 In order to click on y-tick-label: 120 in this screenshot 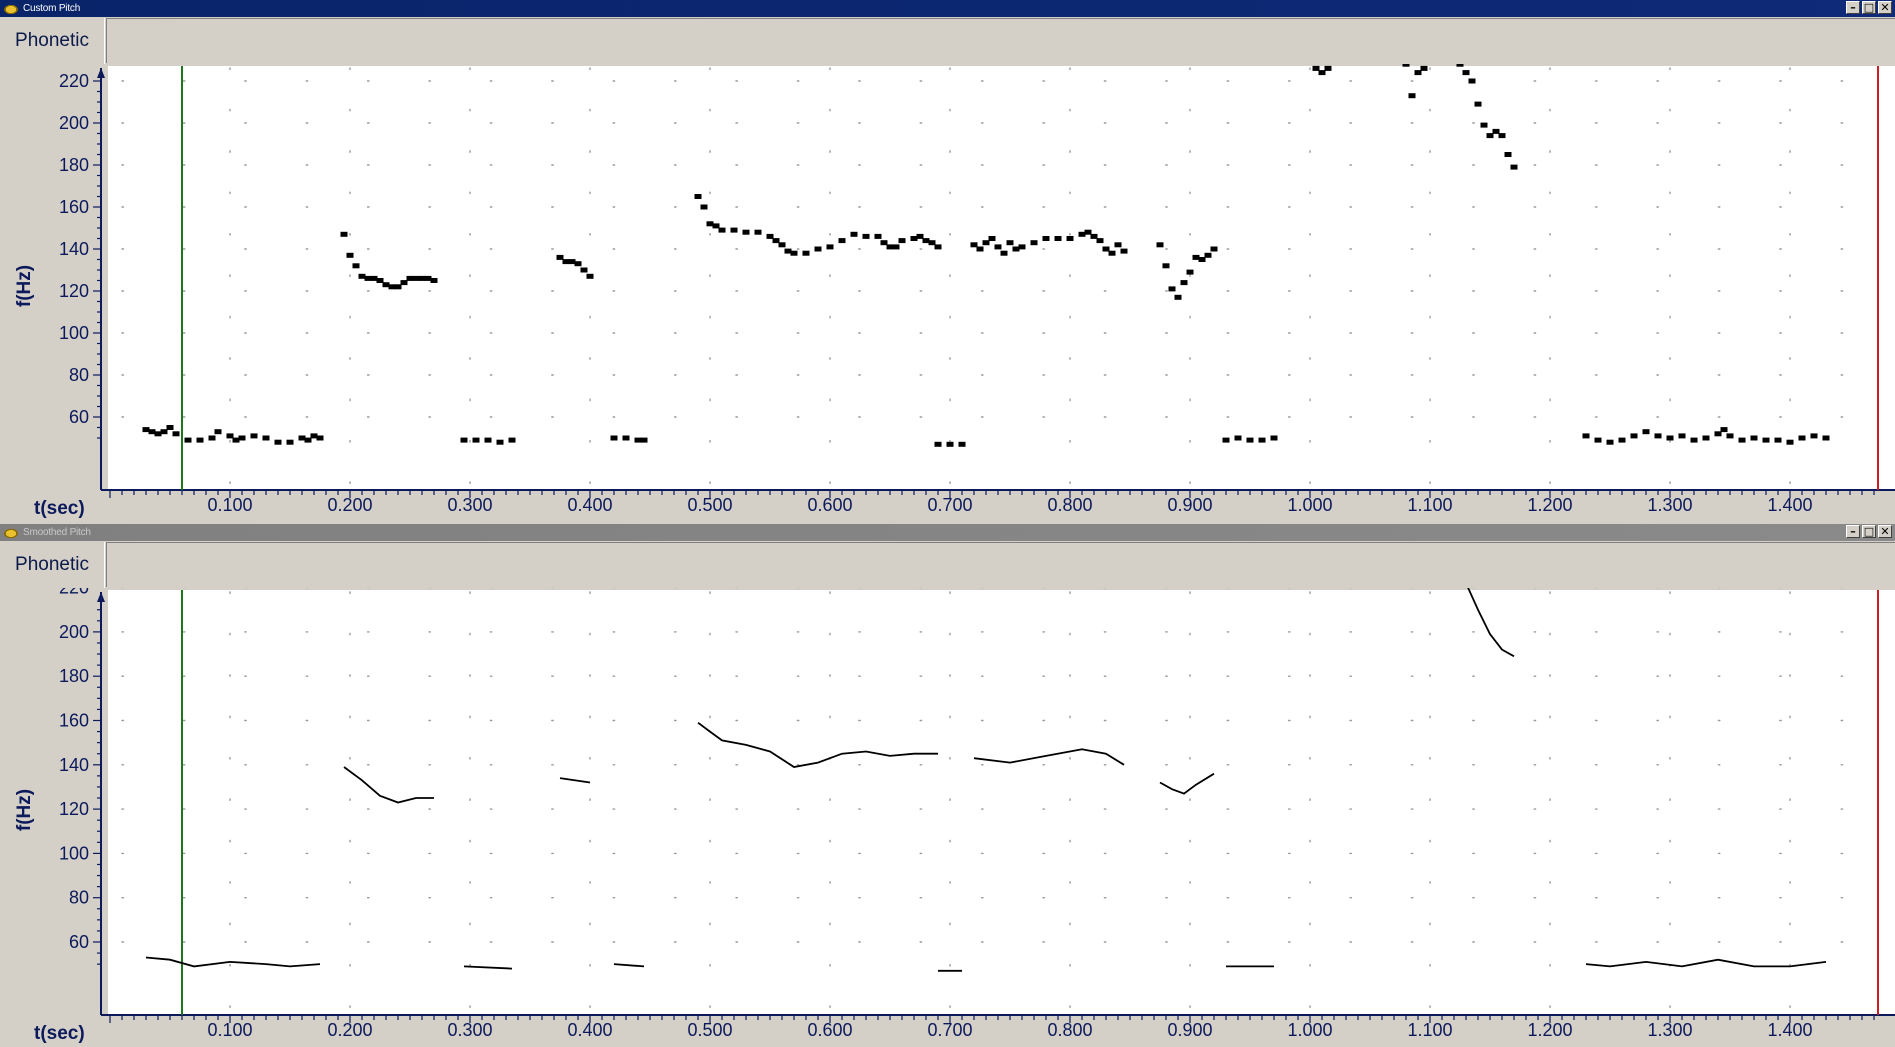, I will do `click(74, 291)`.